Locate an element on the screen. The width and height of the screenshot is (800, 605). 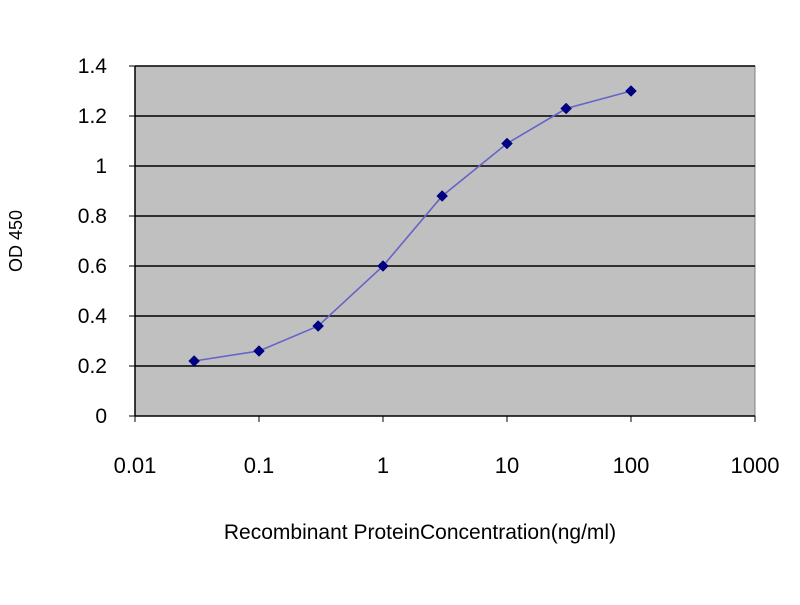
y-tick-labels: 0 0.2 0.4 0.6 0.8 1 1.2 1.4 is located at coordinates (93, 241).